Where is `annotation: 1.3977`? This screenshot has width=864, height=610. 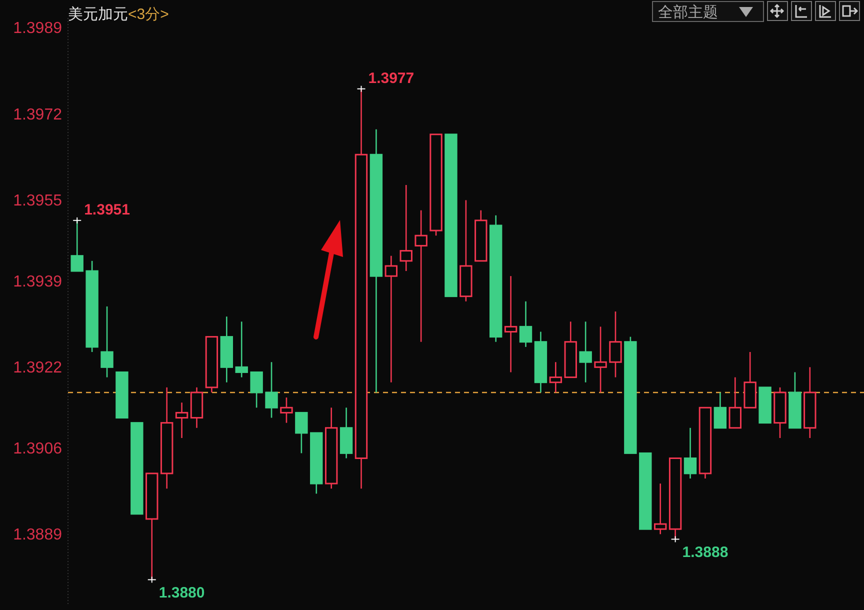 annotation: 1.3977 is located at coordinates (391, 78).